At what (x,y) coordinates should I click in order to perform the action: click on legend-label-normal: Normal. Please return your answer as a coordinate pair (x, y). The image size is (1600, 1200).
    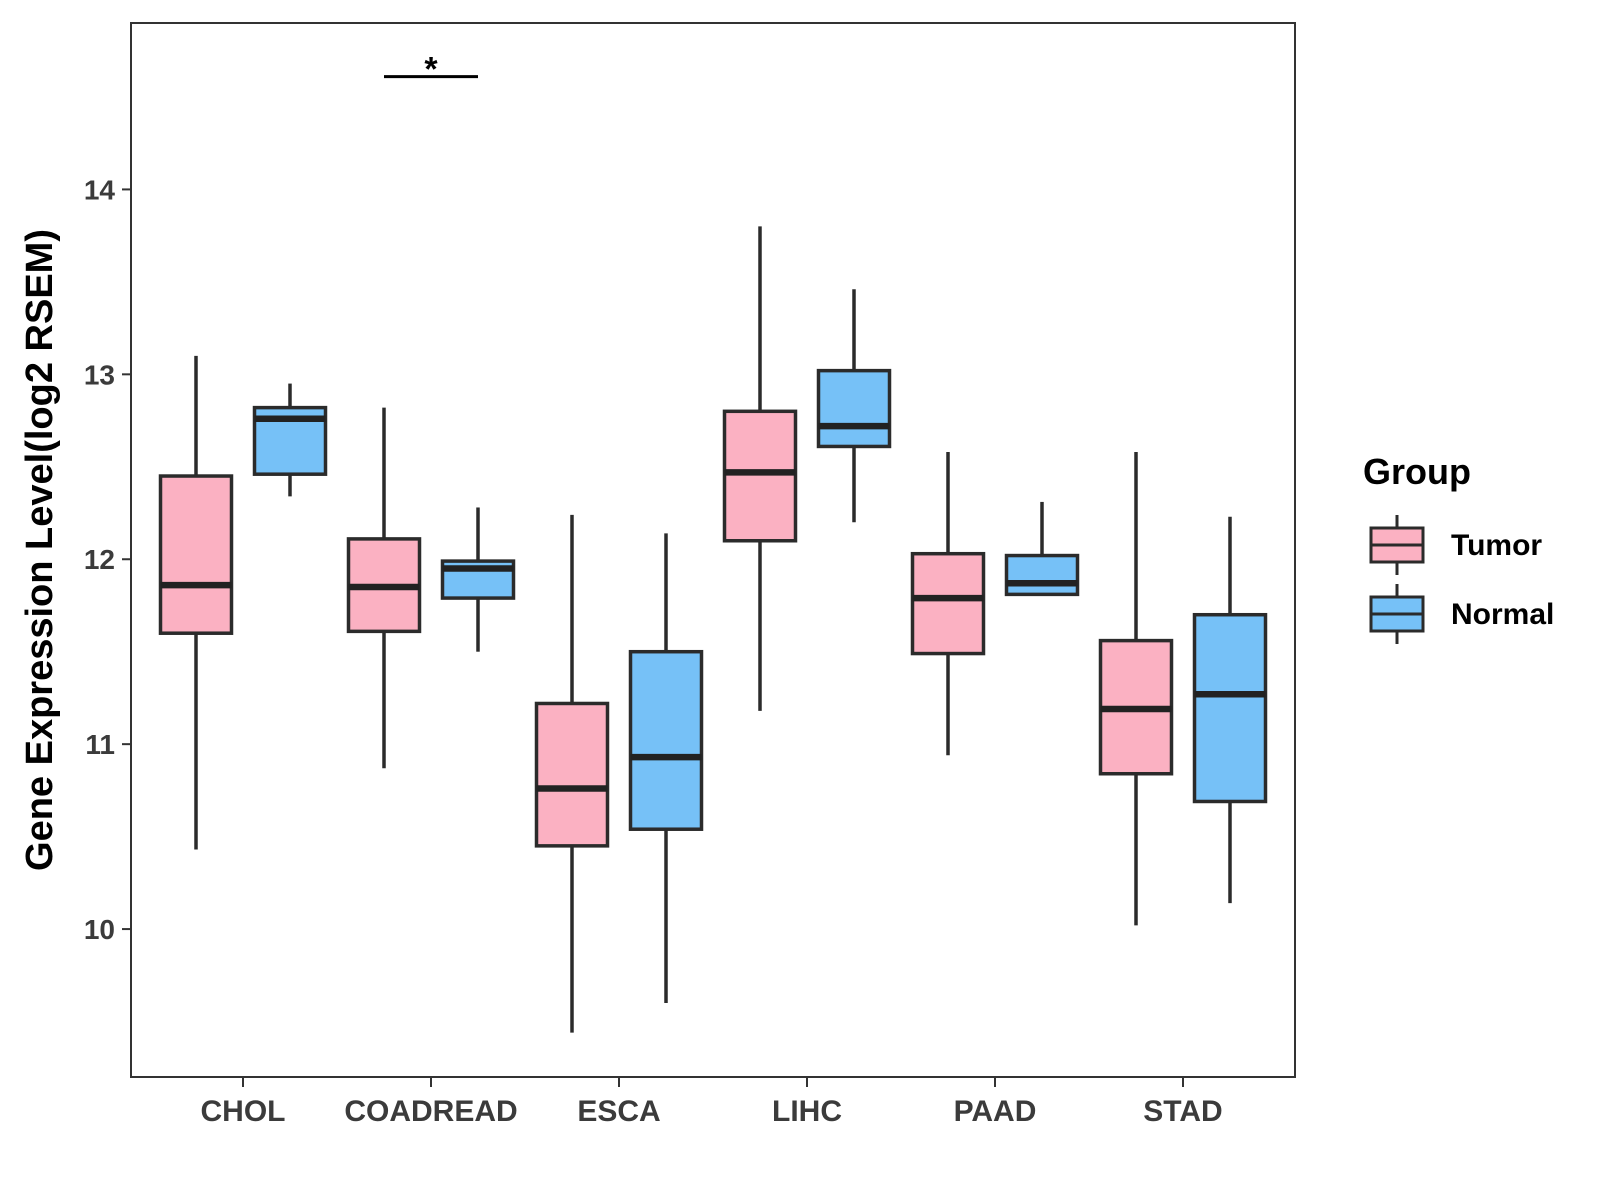
    Looking at the image, I should click on (1502, 614).